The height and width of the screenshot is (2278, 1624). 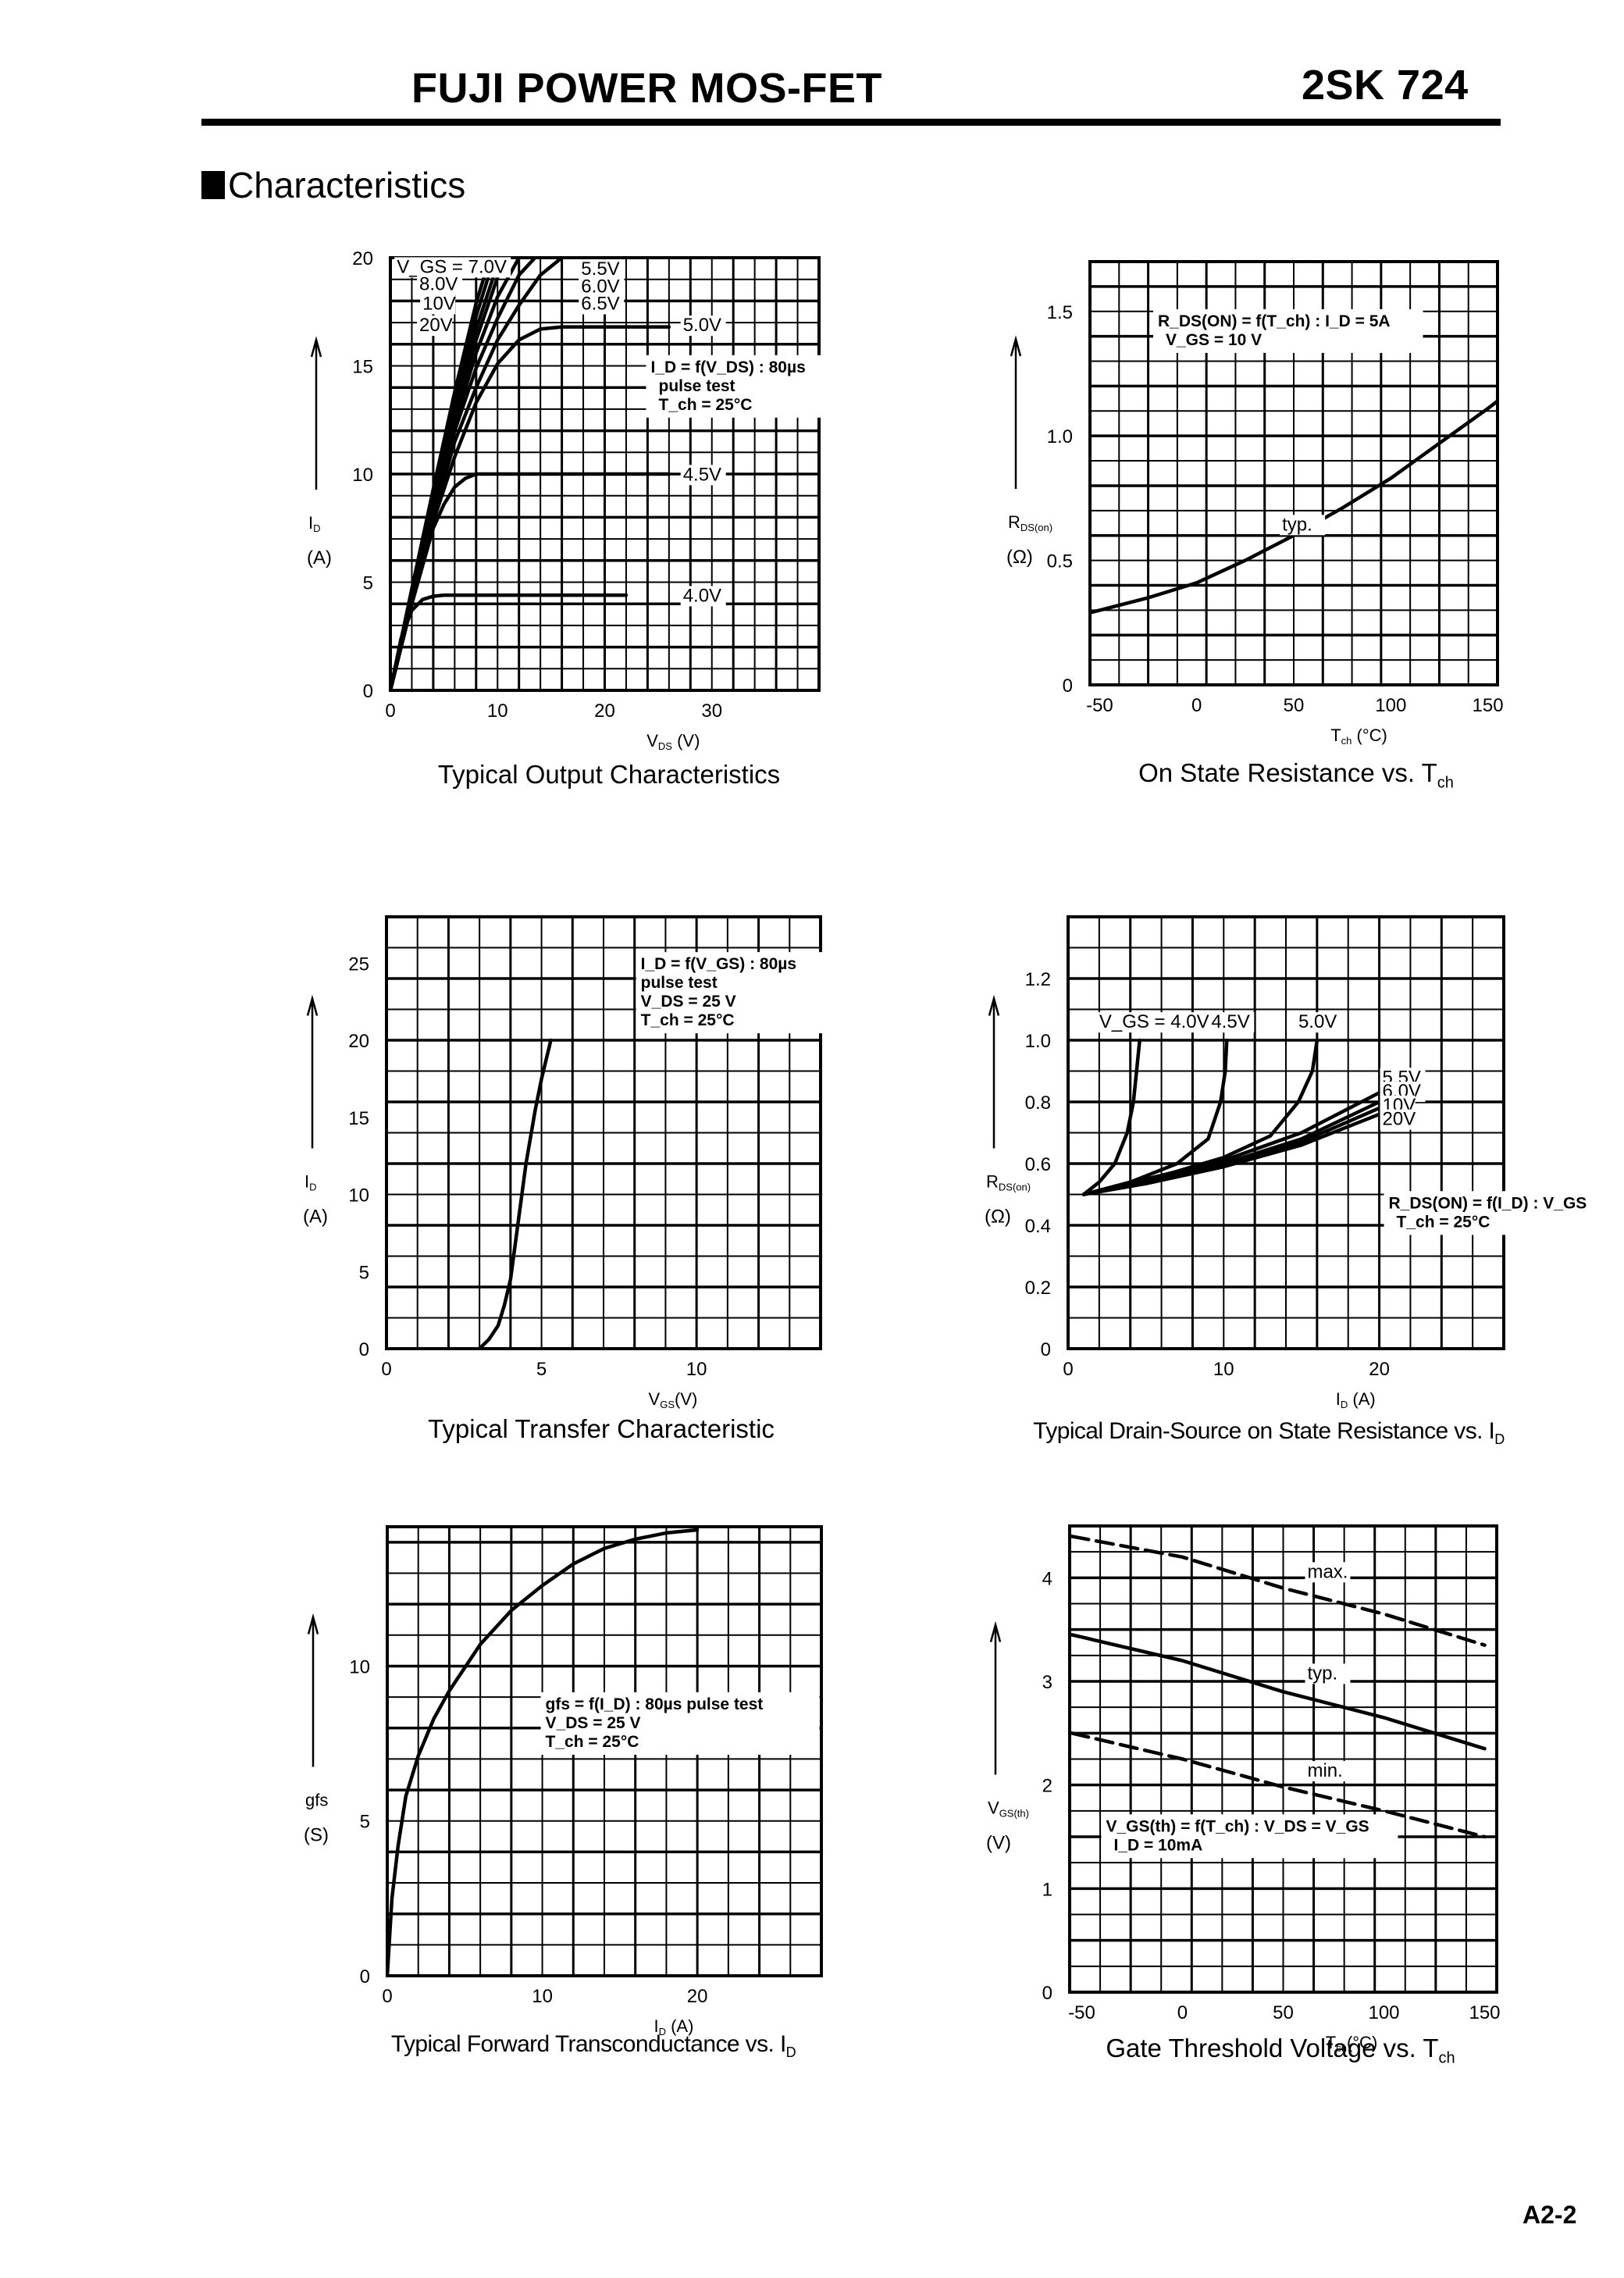 What do you see at coordinates (1327, 1571) in the screenshot?
I see `curve-label: max.` at bounding box center [1327, 1571].